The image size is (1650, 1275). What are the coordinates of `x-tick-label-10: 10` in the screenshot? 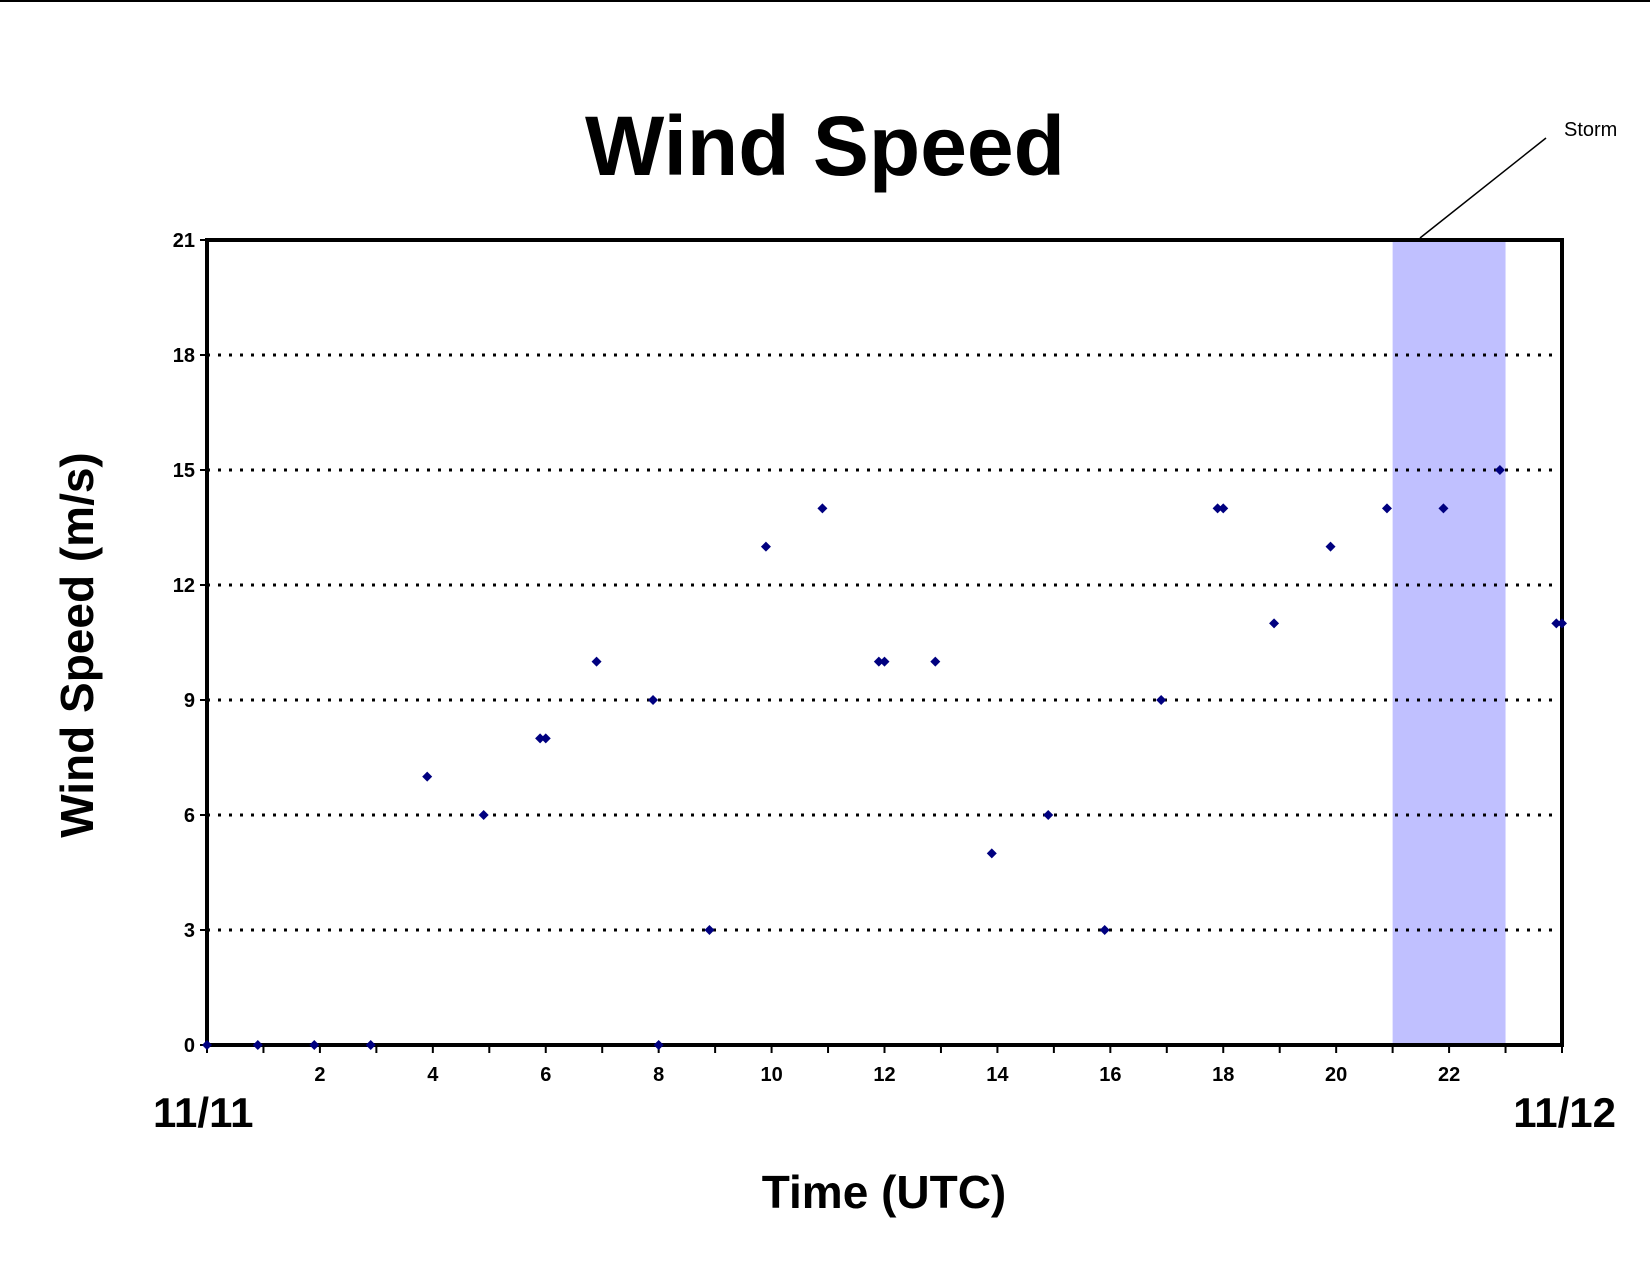 It's located at (771, 1075).